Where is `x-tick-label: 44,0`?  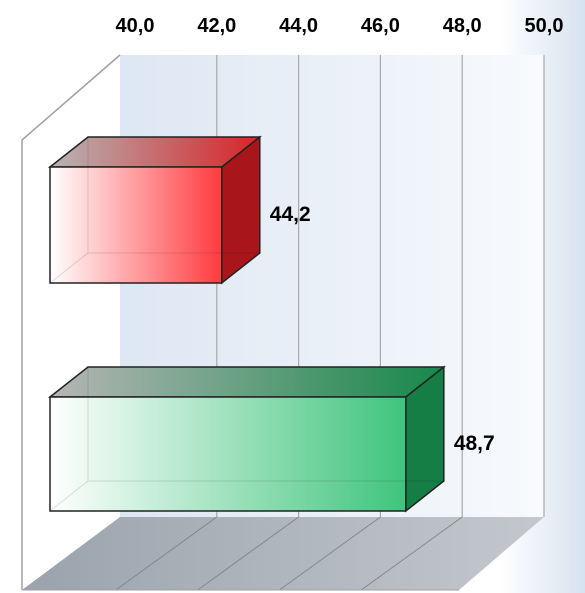
x-tick-label: 44,0 is located at coordinates (298, 26).